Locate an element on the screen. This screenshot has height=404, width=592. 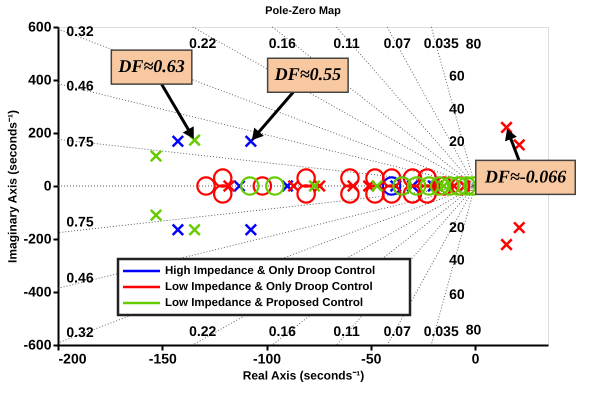
x-tick-label: -100 is located at coordinates (267, 358).